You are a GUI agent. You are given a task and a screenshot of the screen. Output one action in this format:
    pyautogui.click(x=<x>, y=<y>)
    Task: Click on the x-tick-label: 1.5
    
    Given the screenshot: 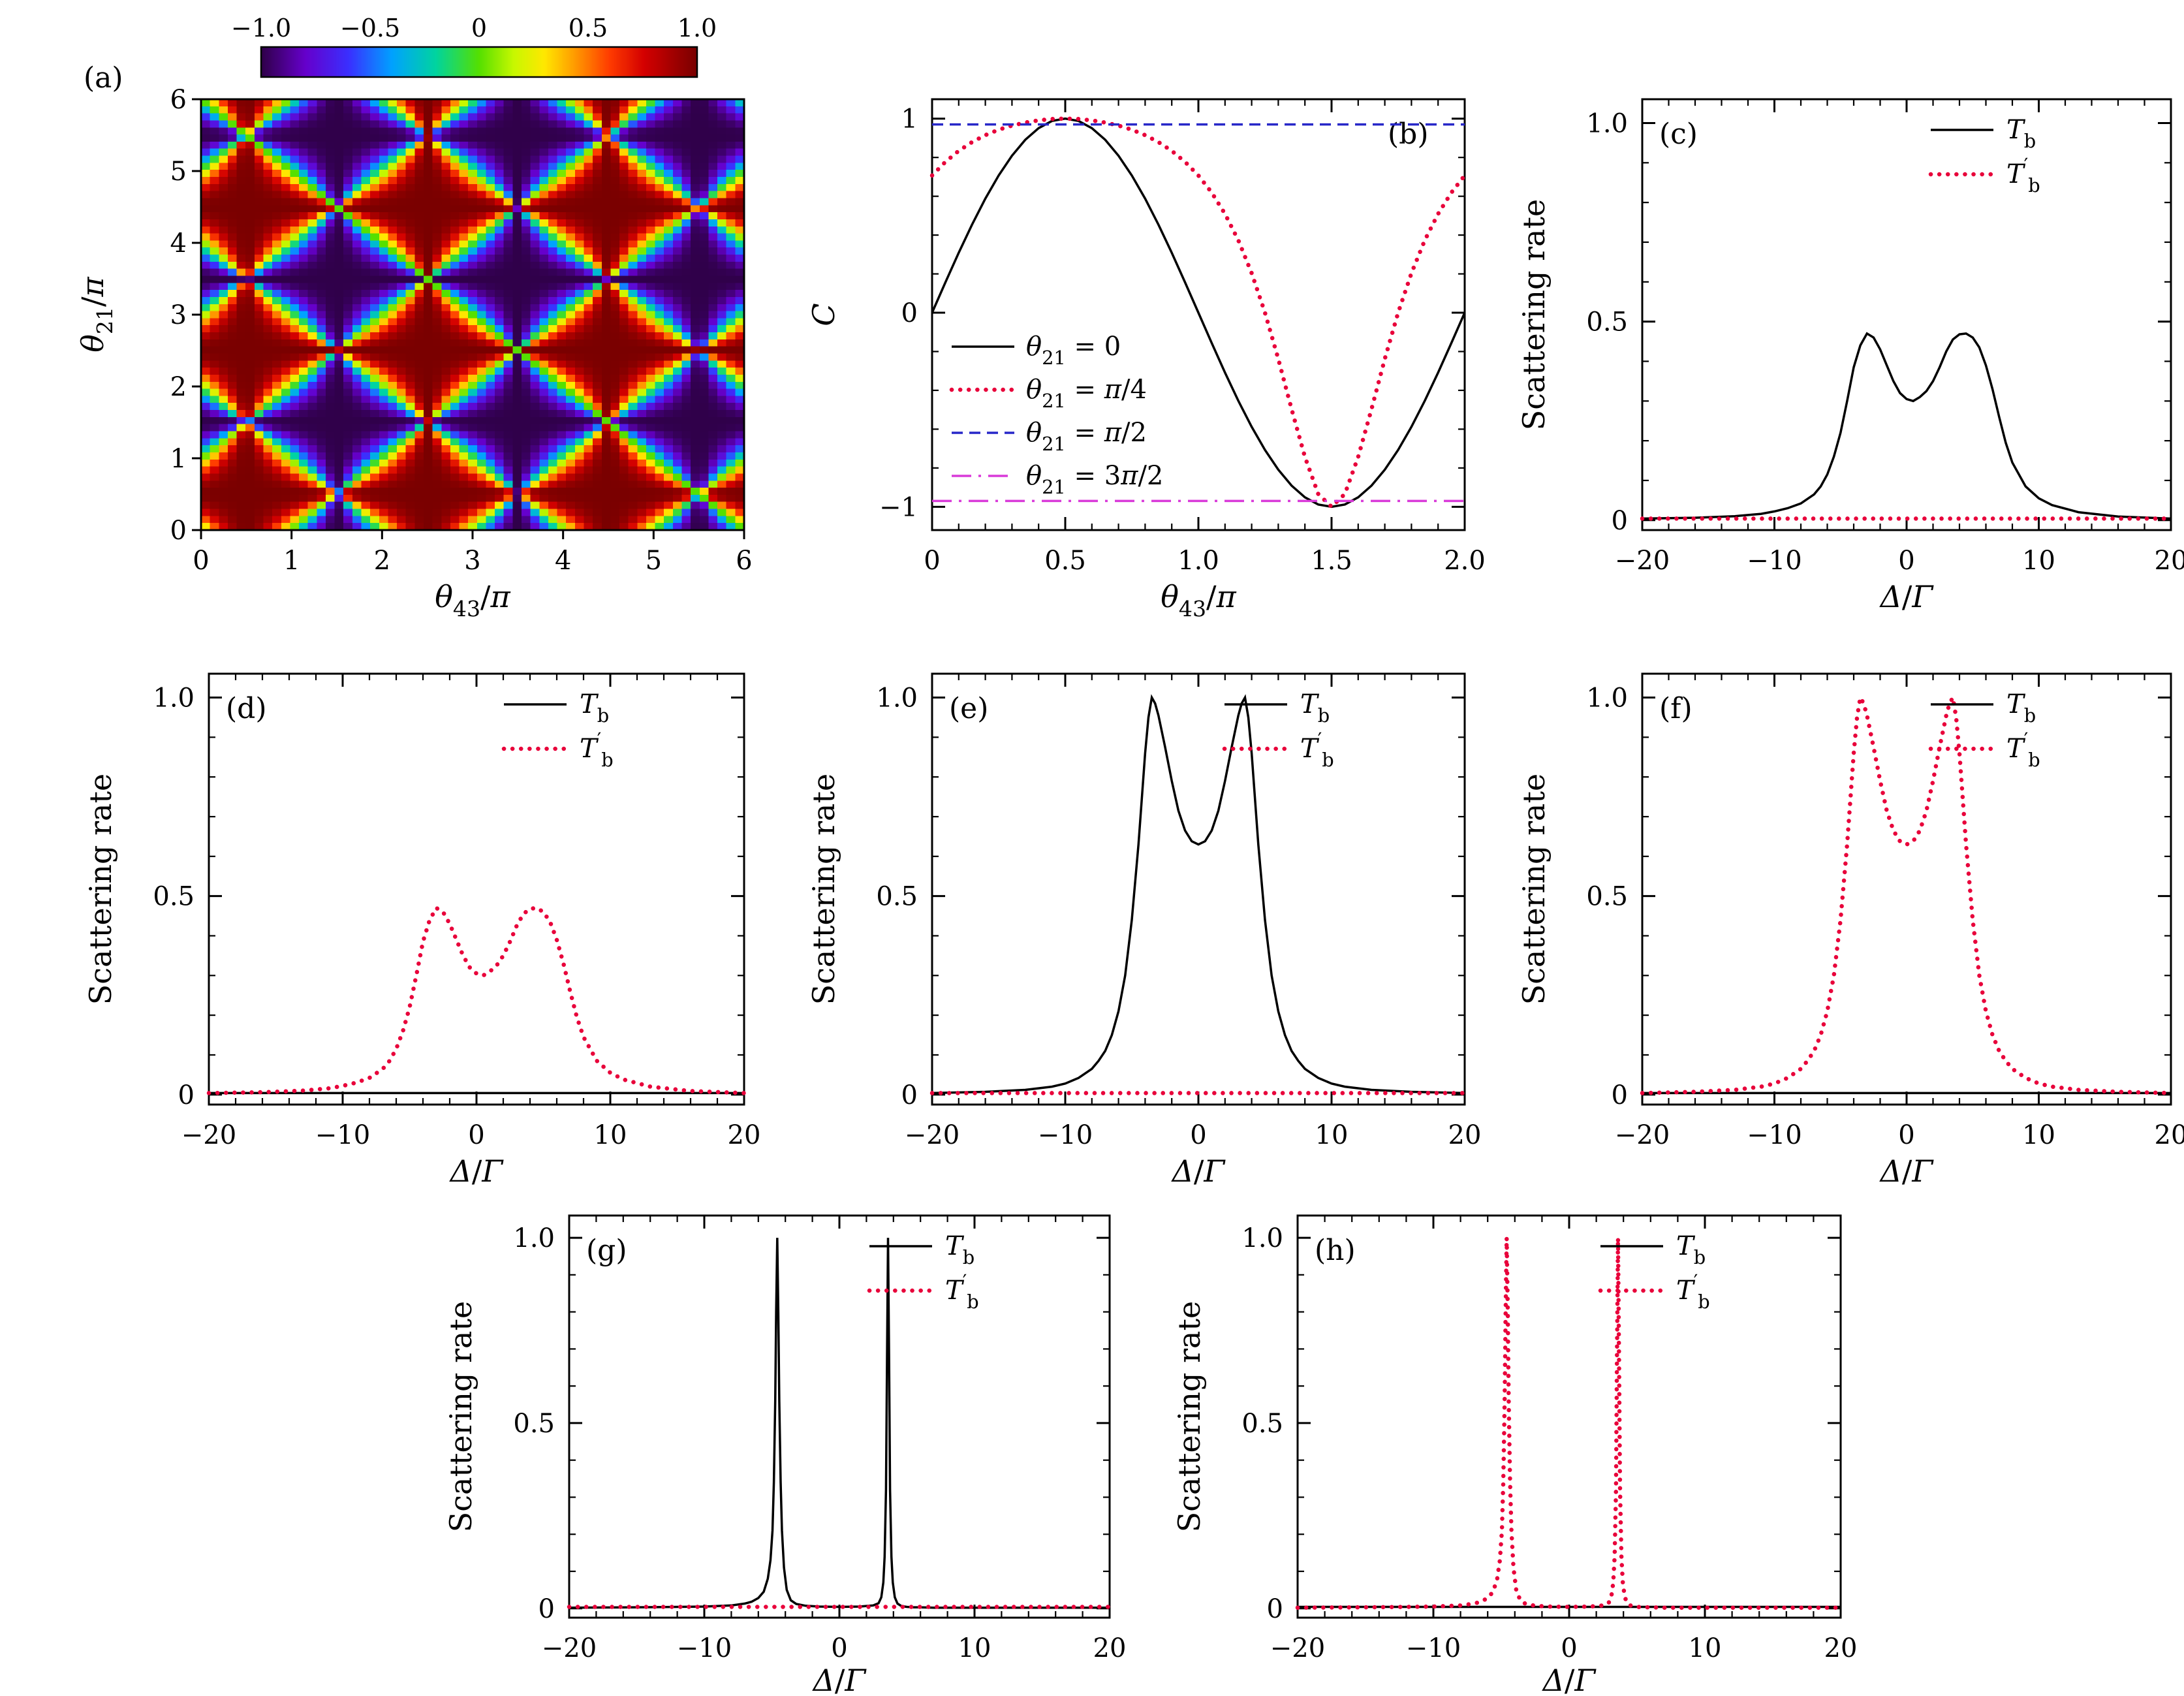 What is the action you would take?
    pyautogui.click(x=1332, y=561)
    